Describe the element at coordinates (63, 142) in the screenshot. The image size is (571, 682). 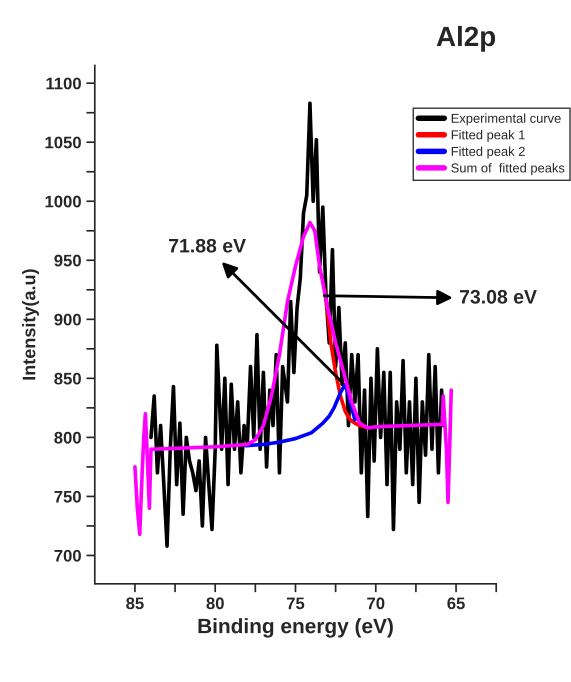
I see `y-tick-label: 1050` at that location.